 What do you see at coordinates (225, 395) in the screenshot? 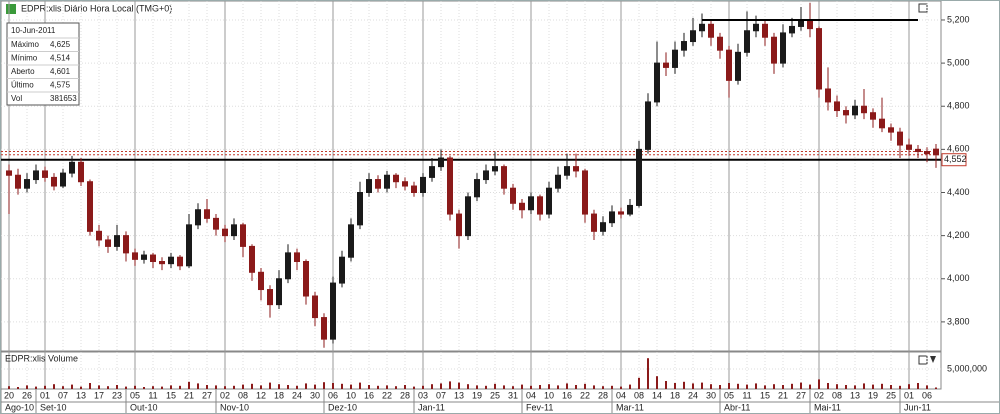
I see `x-tick-label: 02` at bounding box center [225, 395].